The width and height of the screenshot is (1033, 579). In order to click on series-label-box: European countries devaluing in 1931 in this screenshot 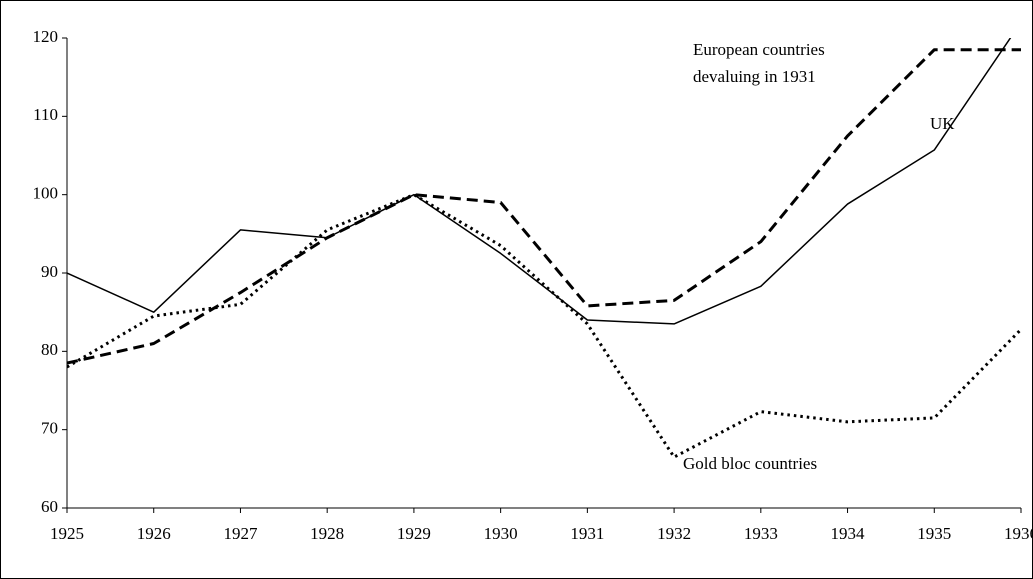, I will do `click(759, 63)`.